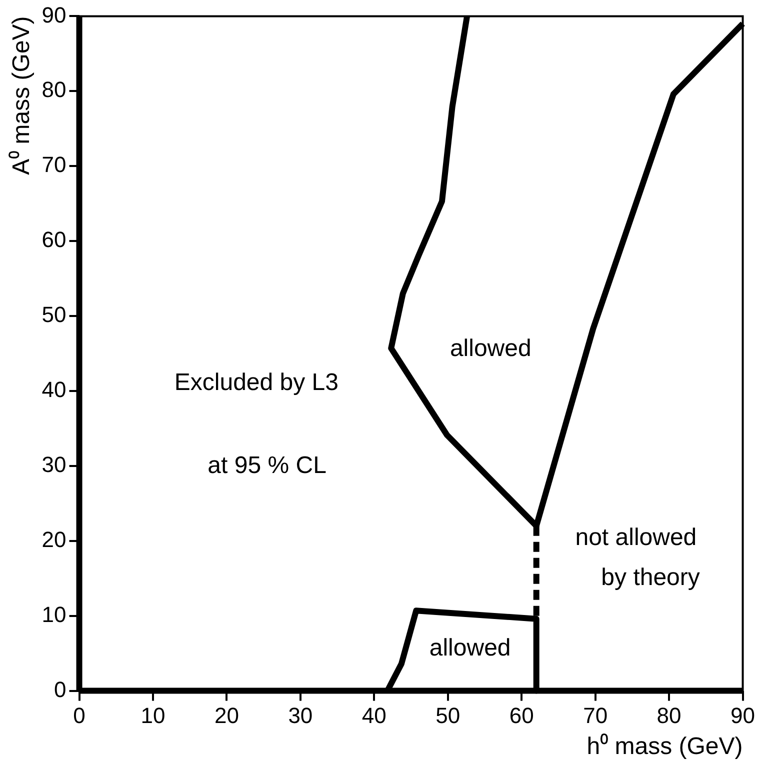 This screenshot has width=758, height=766. I want to click on x-tick-label: 30, so click(300, 715).